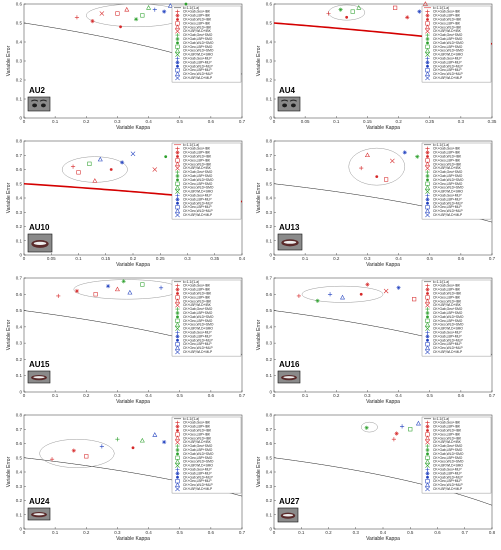 Image resolution: width=501 pixels, height=550 pixels. What do you see at coordinates (448, 180) in the screenshot?
I see `legend-entry: CK+Gab,WLD+SMO` at bounding box center [448, 180].